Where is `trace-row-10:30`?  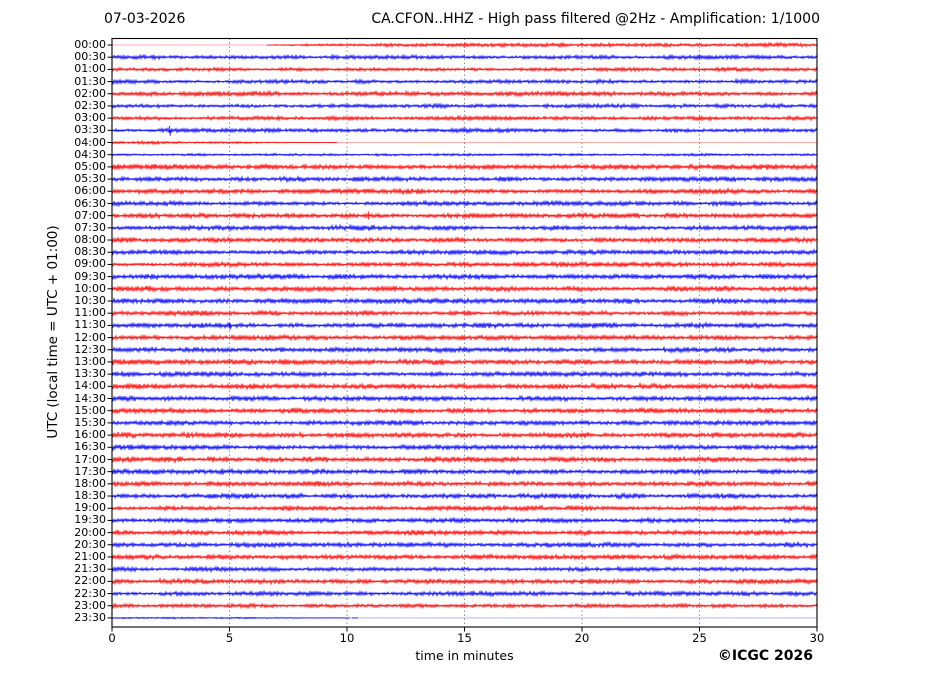 trace-row-10:30 is located at coordinates (464, 301).